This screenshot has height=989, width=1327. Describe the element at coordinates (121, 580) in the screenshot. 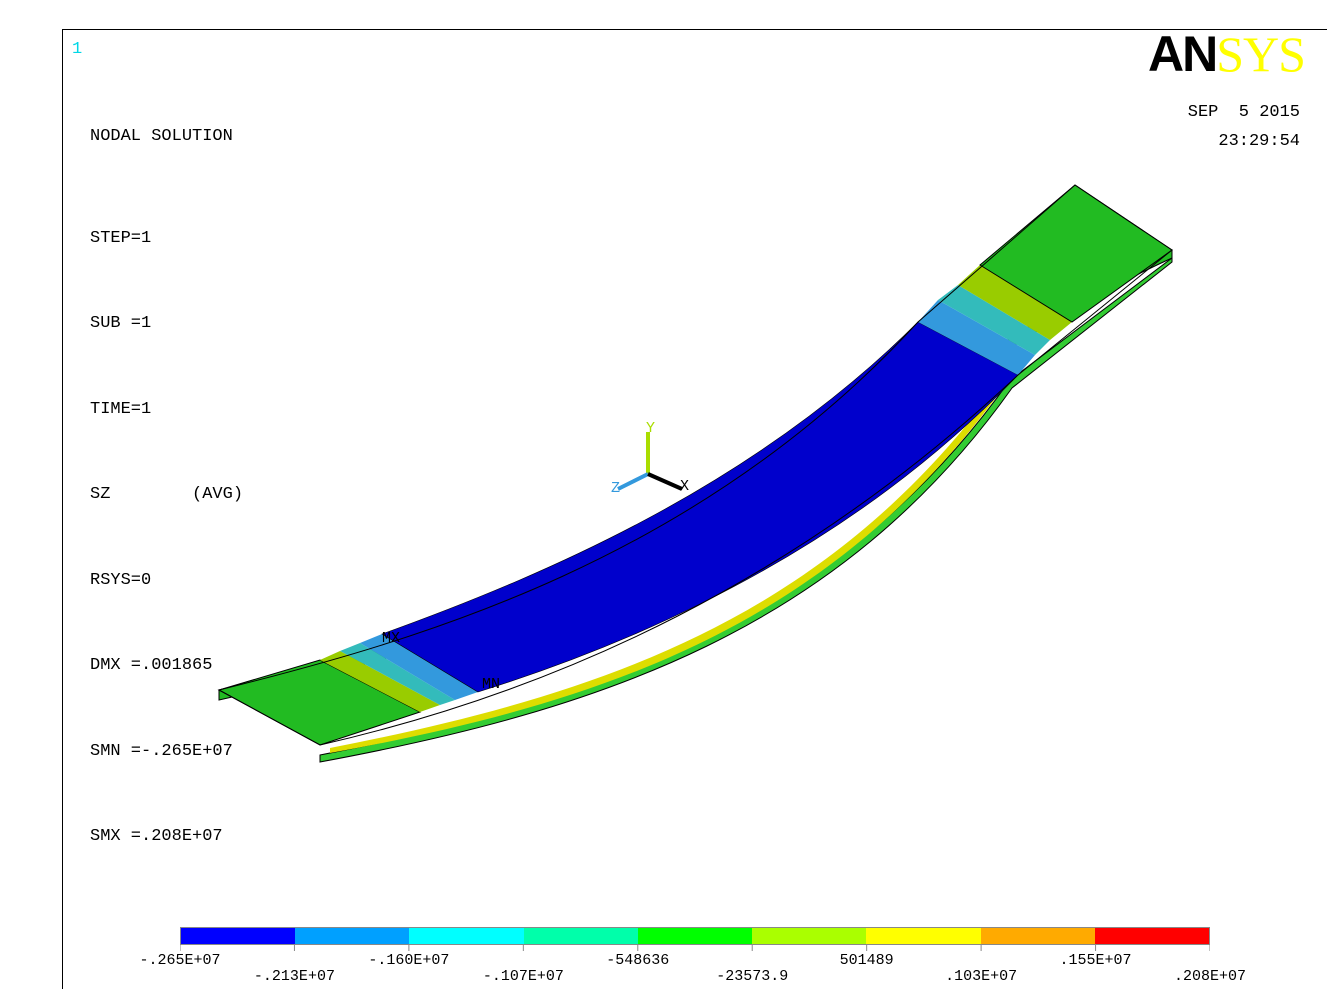

I see `info-rsys: RSYS=0` at that location.